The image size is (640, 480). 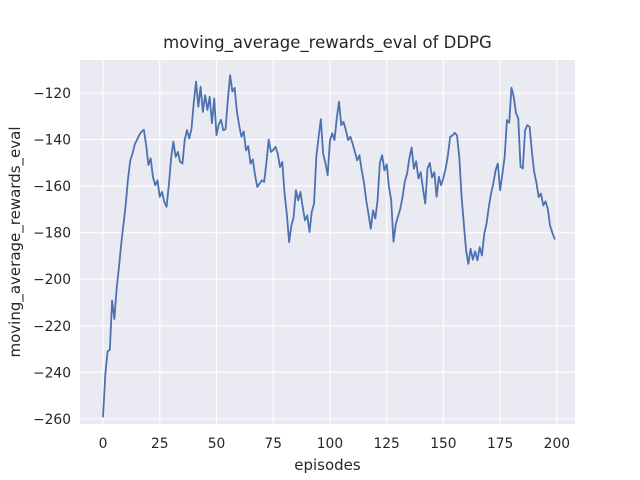 I want to click on x-axis-label: episodes, so click(x=327, y=465).